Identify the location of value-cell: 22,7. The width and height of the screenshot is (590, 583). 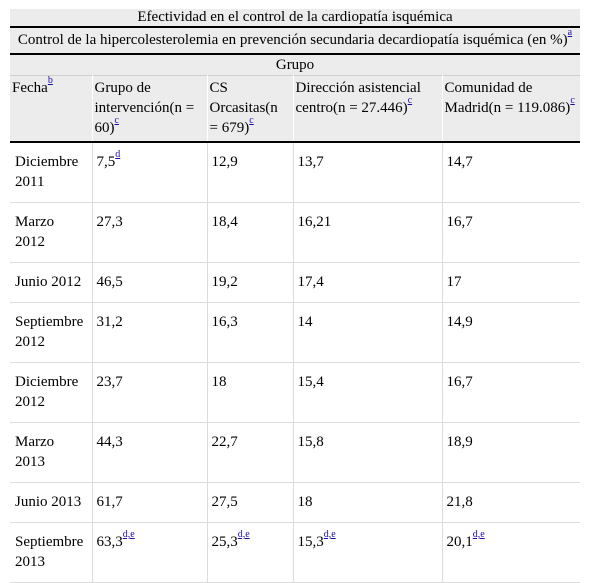
(249, 452).